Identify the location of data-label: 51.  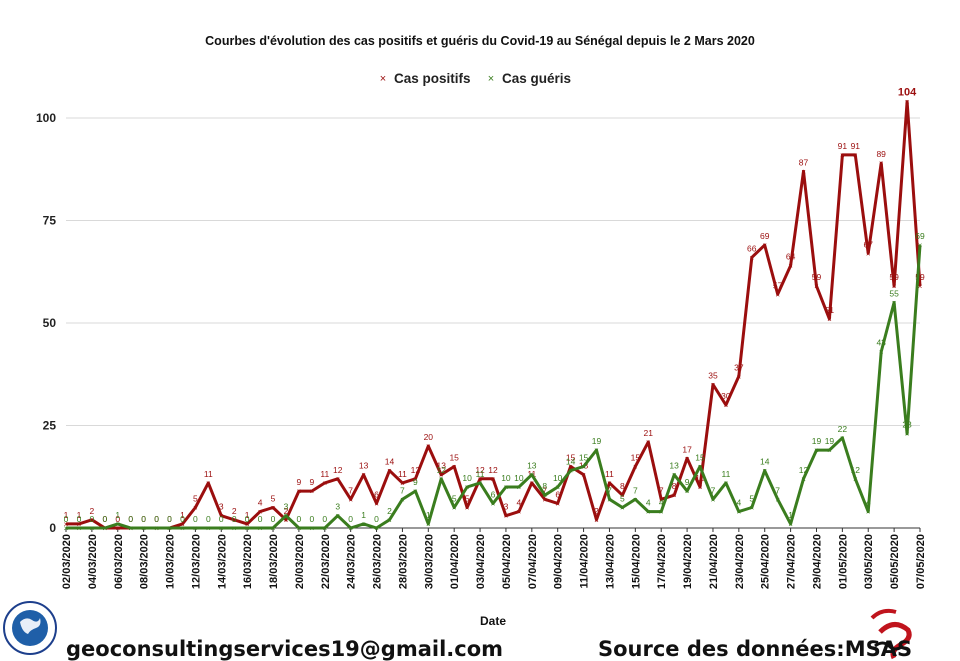
(830, 310).